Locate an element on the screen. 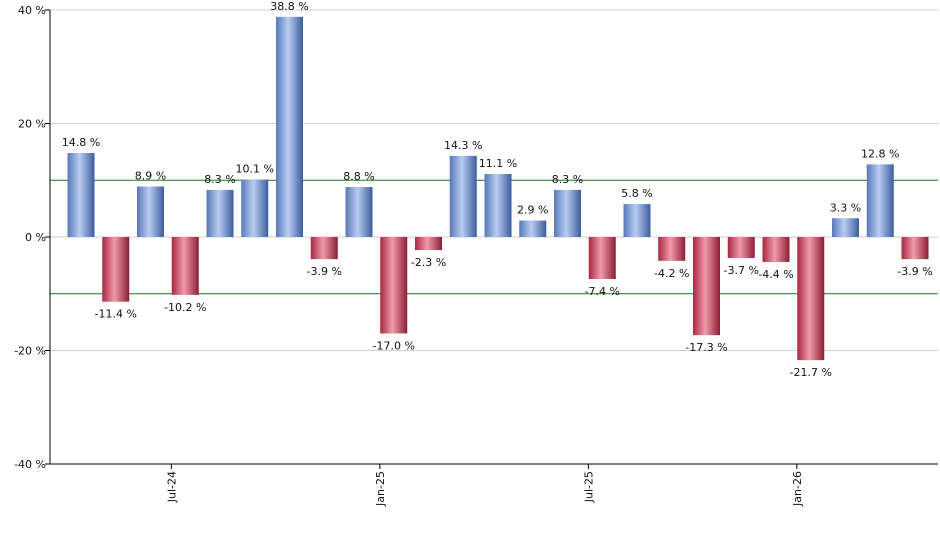 The width and height of the screenshot is (940, 554). x-tick-label: Jan-25 is located at coordinates (380, 489).